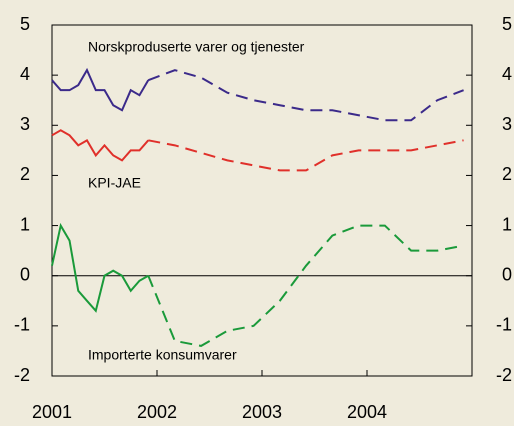  I want to click on y2-tick-label: 0, so click(507, 274).